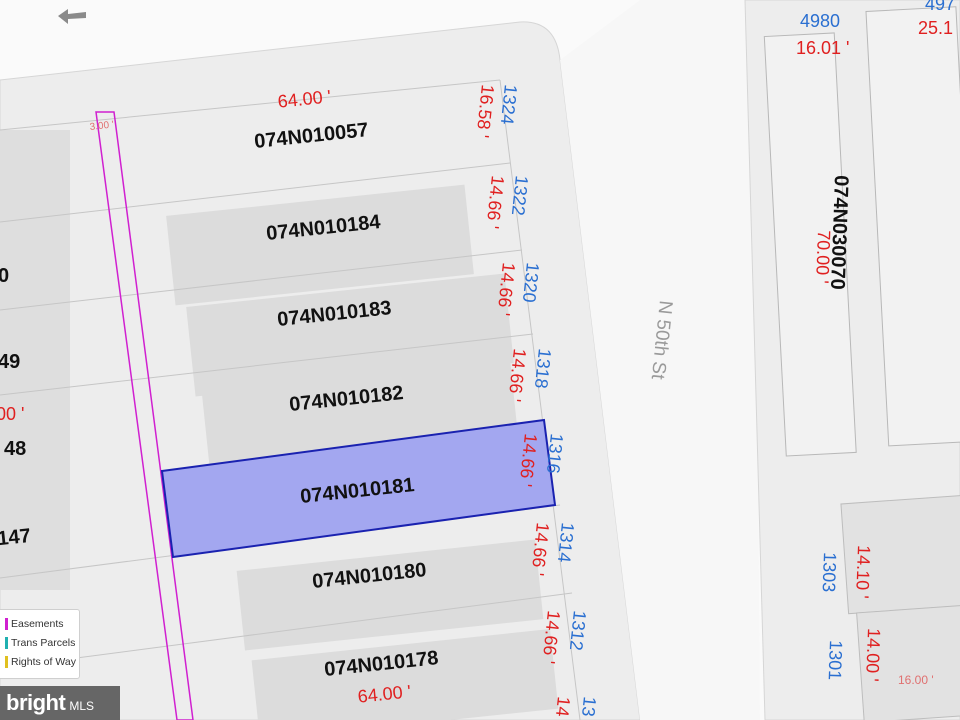 The width and height of the screenshot is (960, 720). What do you see at coordinates (101, 126) in the screenshot?
I see `easement-width-label: 3.00 '` at bounding box center [101, 126].